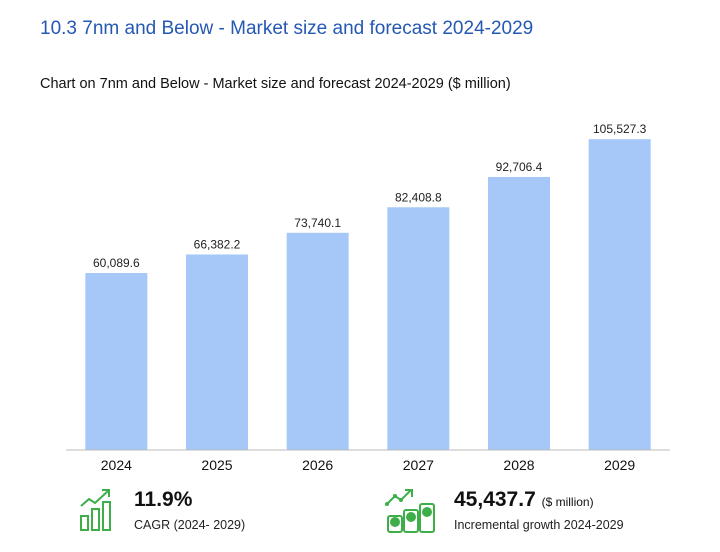 The image size is (720, 552). Describe the element at coordinates (418, 197) in the screenshot. I see `data-label-2027: 82,408.8` at that location.